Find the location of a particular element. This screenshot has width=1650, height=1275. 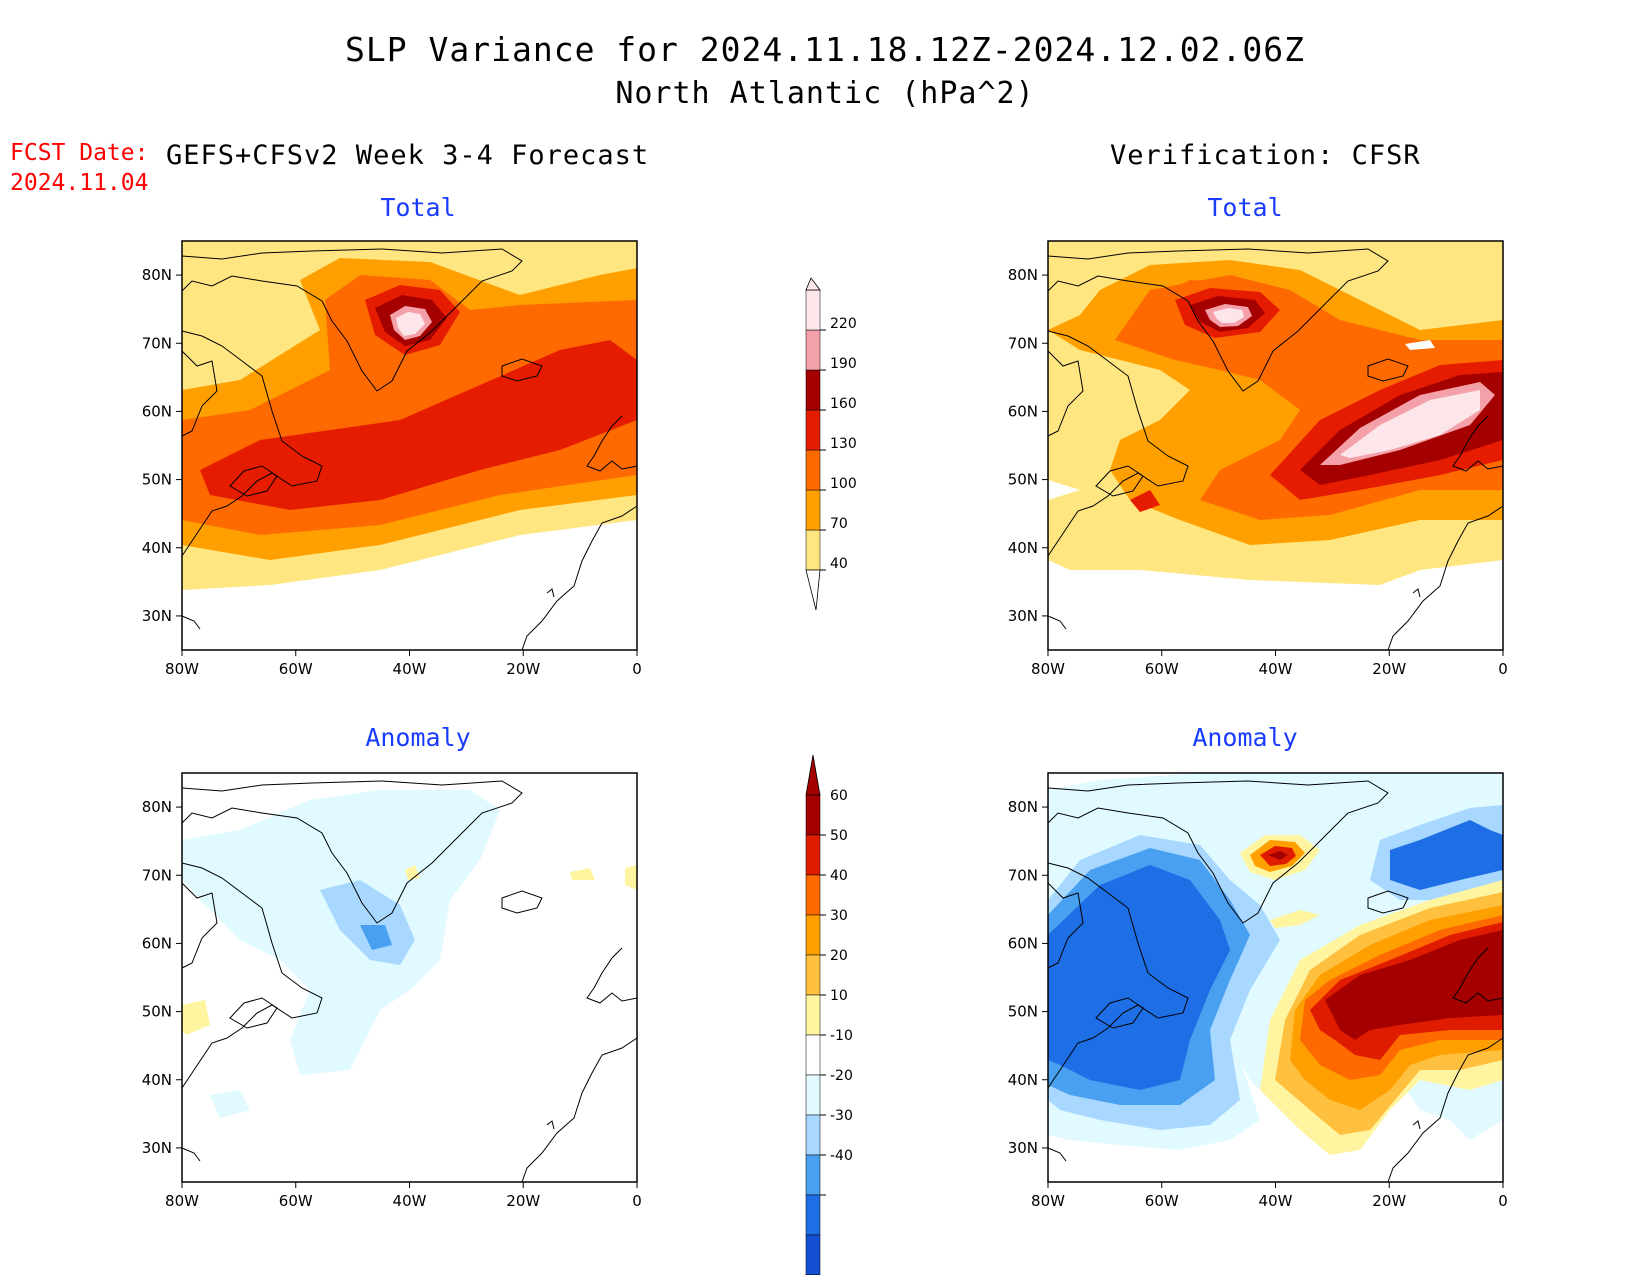

colorbar-label: 220 is located at coordinates (843, 324).